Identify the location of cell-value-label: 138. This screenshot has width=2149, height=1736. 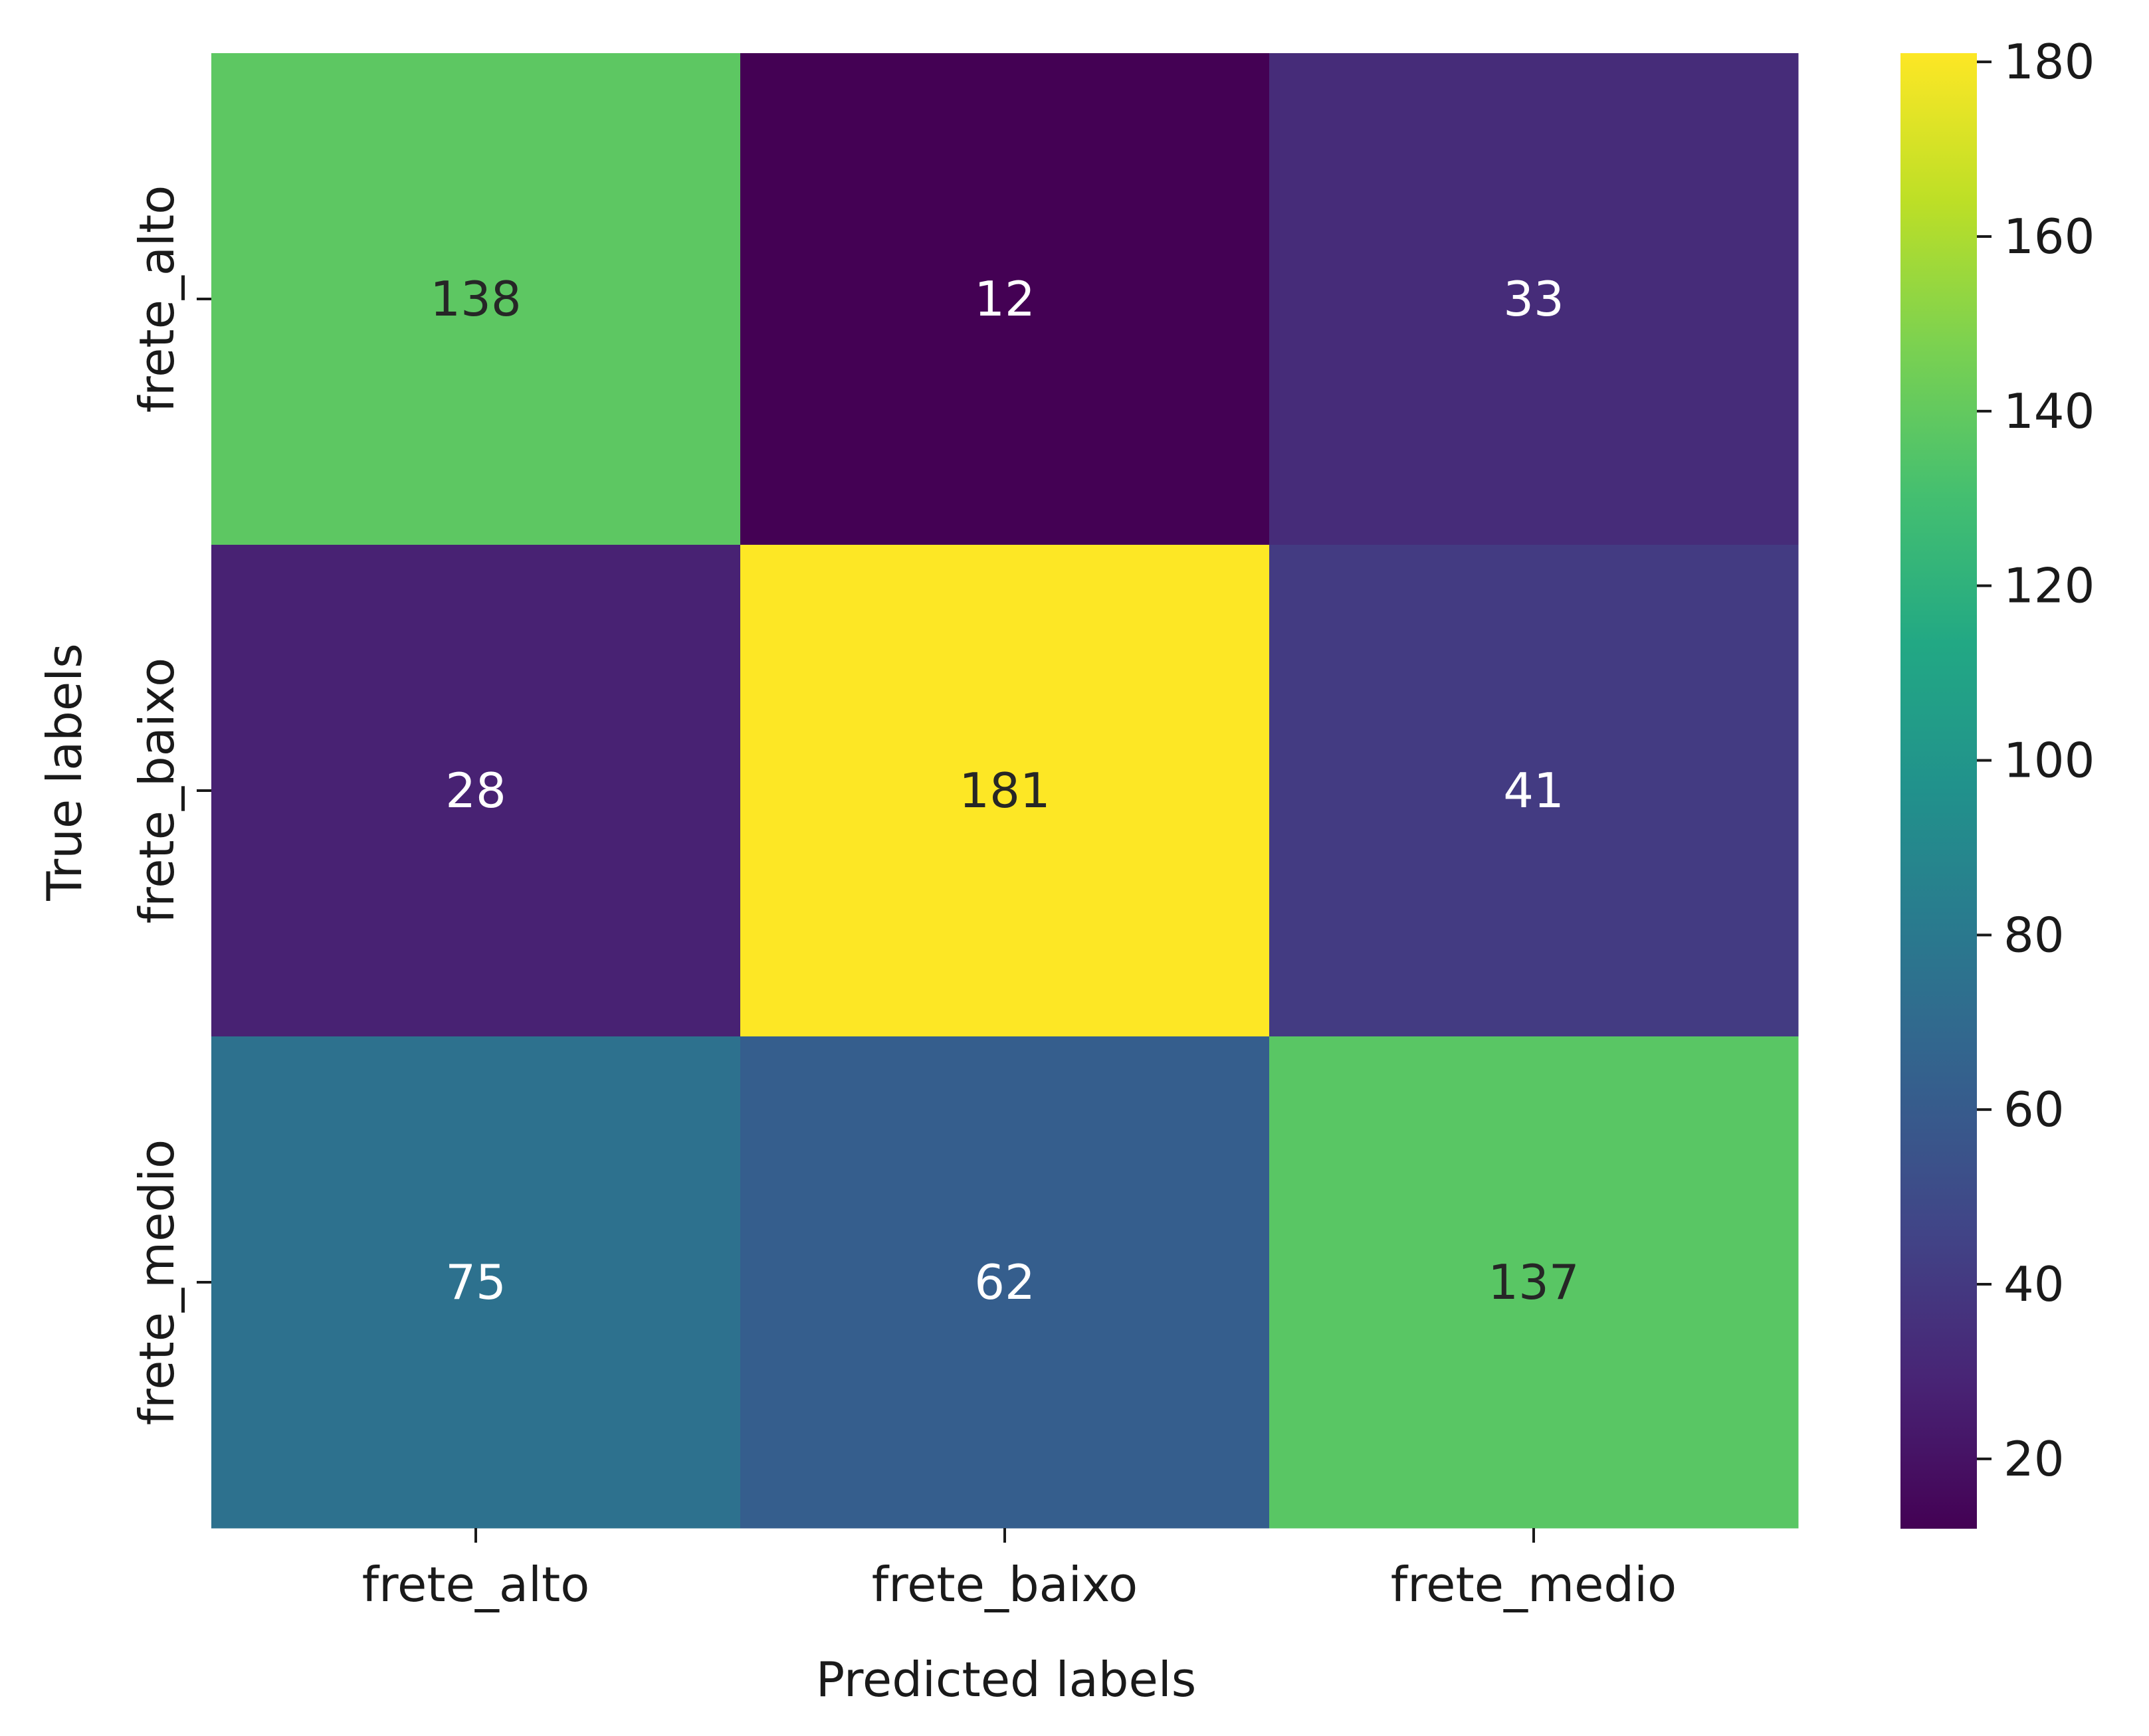
(475, 299).